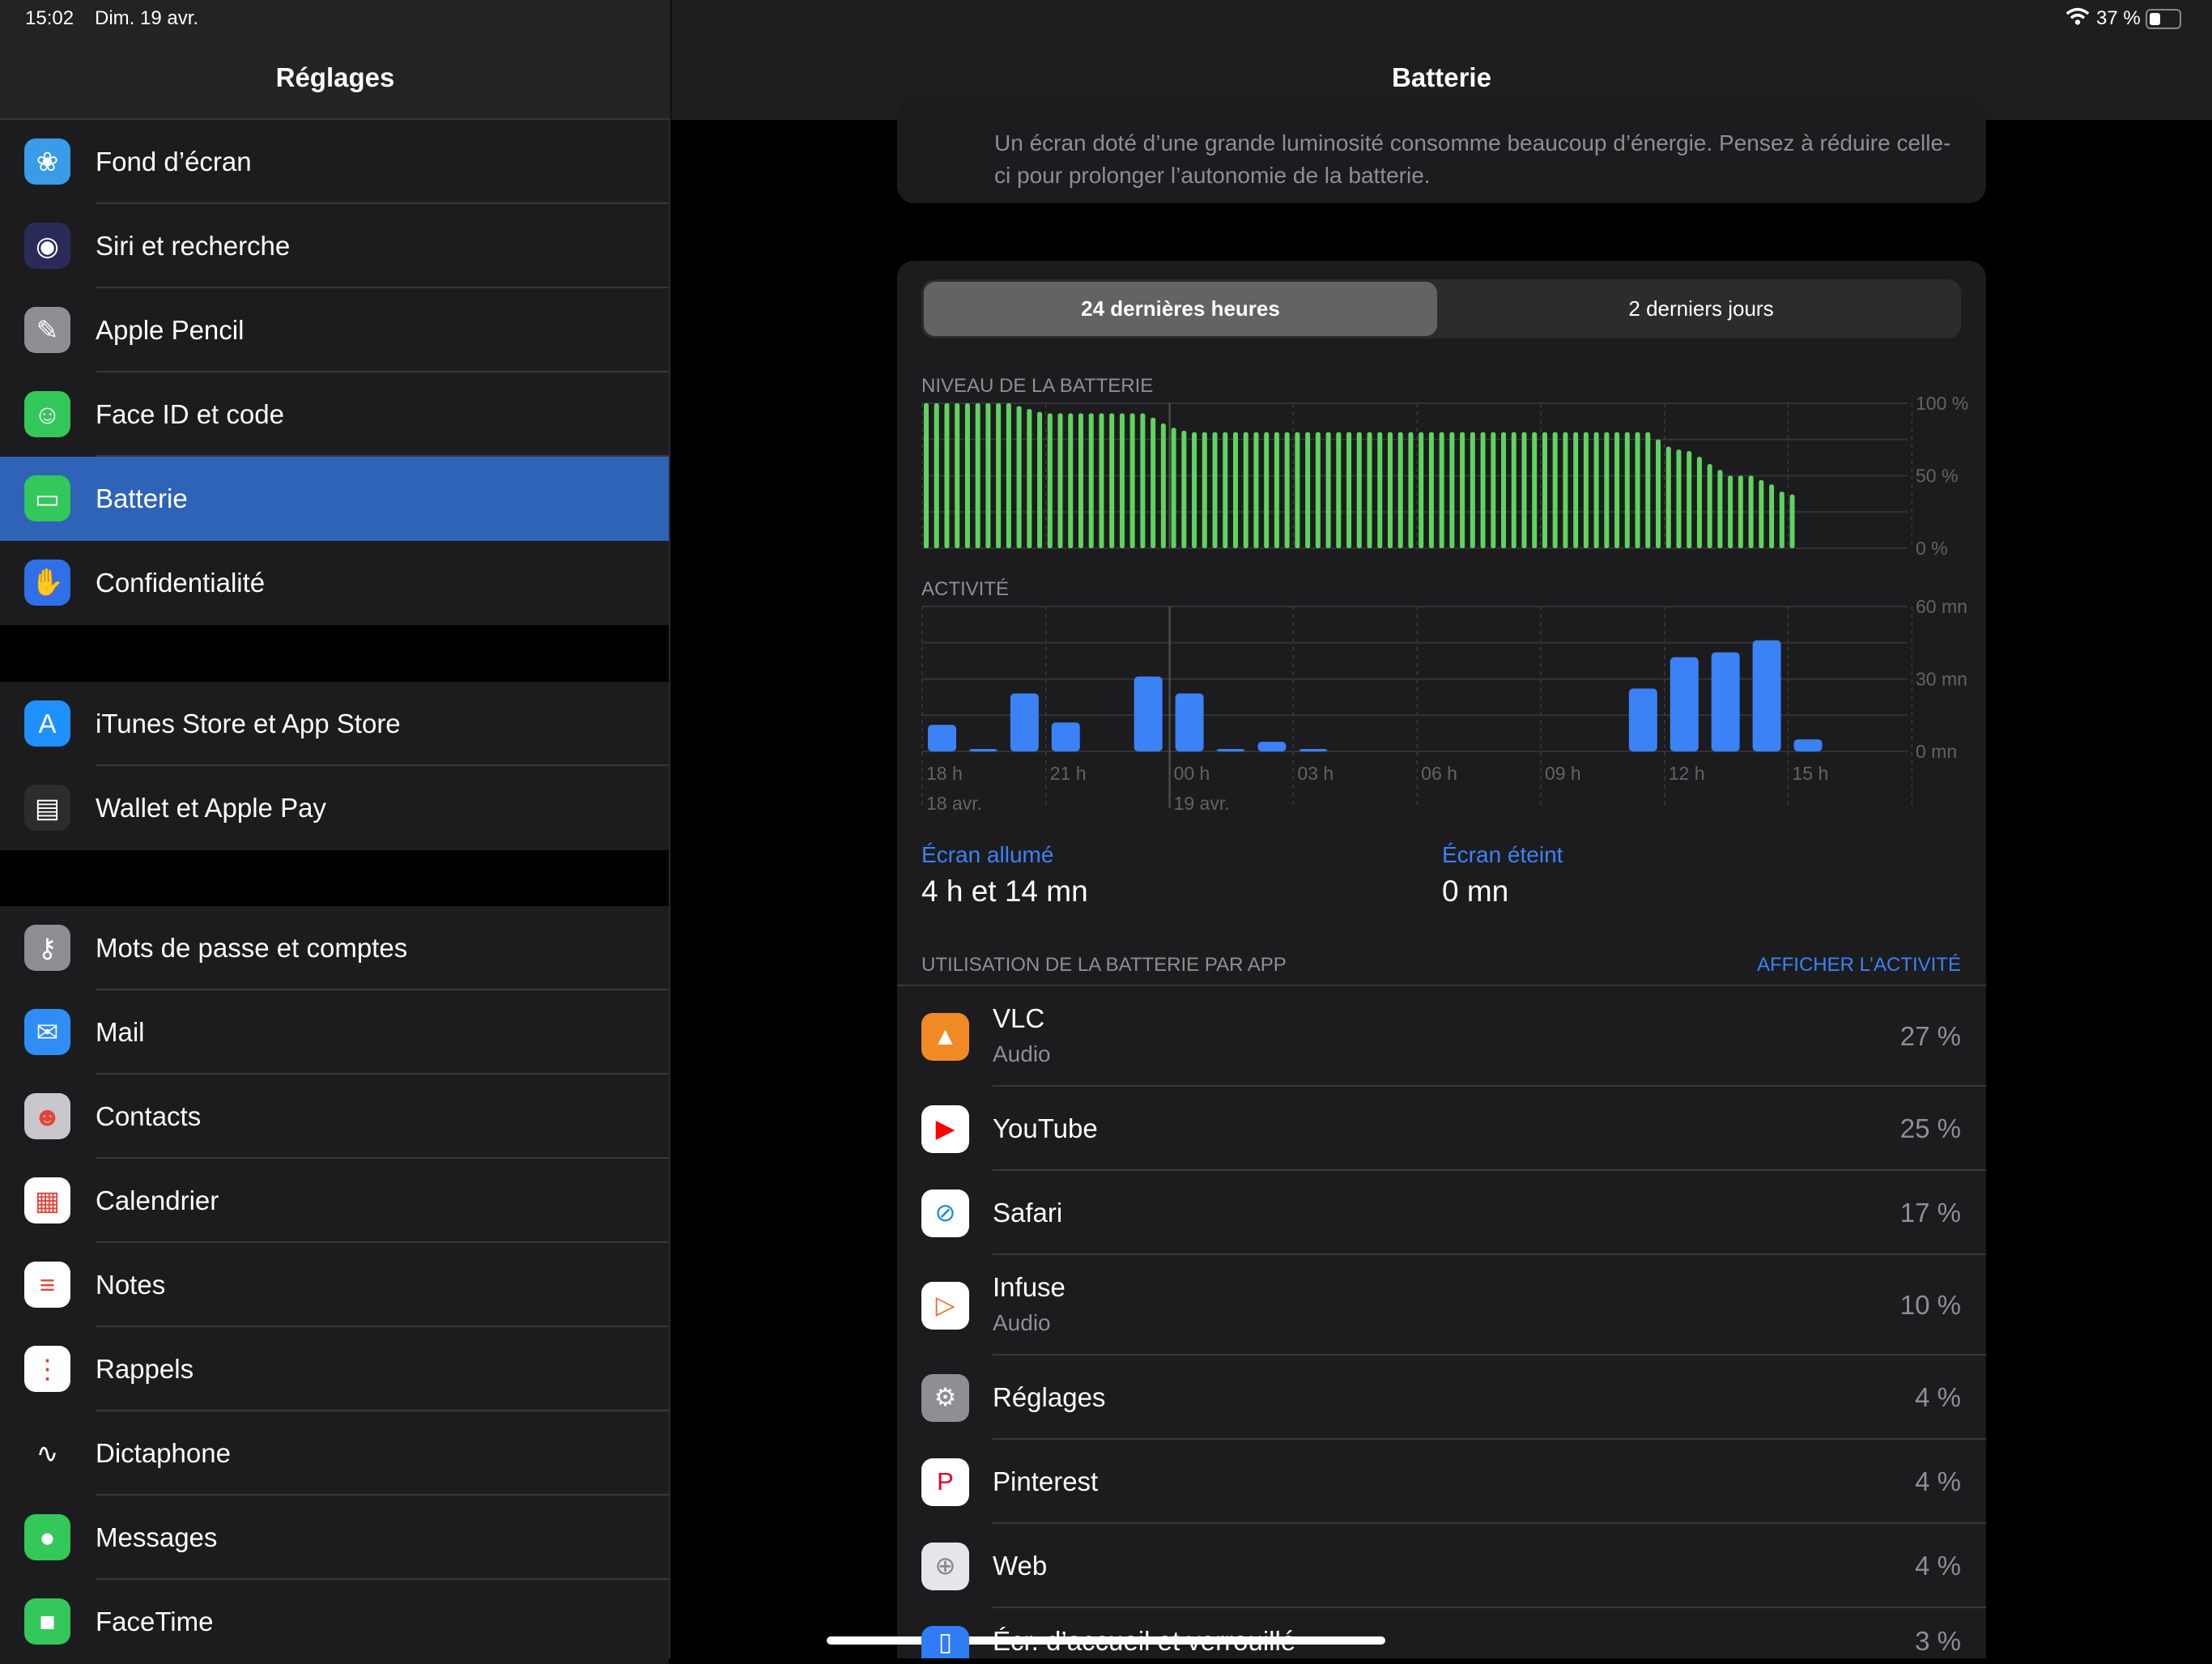 Image resolution: width=2212 pixels, height=1664 pixels. I want to click on sidebar-item: ▭ Batterie, so click(335, 499).